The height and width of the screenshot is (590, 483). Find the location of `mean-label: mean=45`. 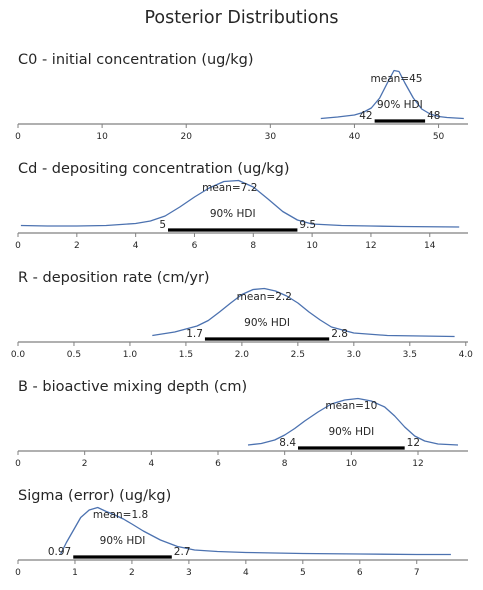

mean-label: mean=45 is located at coordinates (397, 79).